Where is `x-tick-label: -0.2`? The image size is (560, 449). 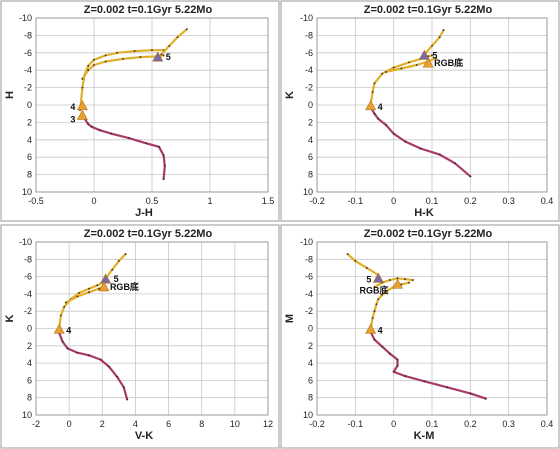
x-tick-label: -0.2 is located at coordinates (317, 424).